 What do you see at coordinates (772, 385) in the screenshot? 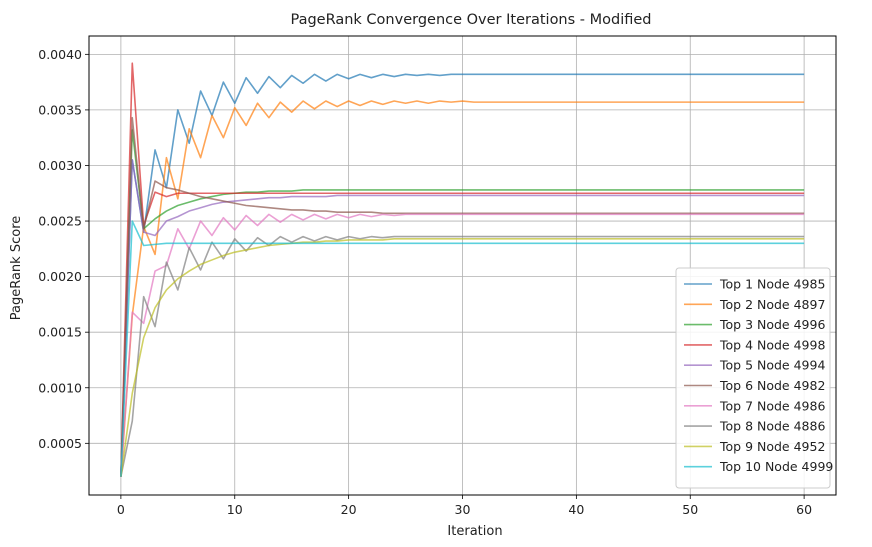
I see `legend-label-6: Top 6 Node 4982` at bounding box center [772, 385].